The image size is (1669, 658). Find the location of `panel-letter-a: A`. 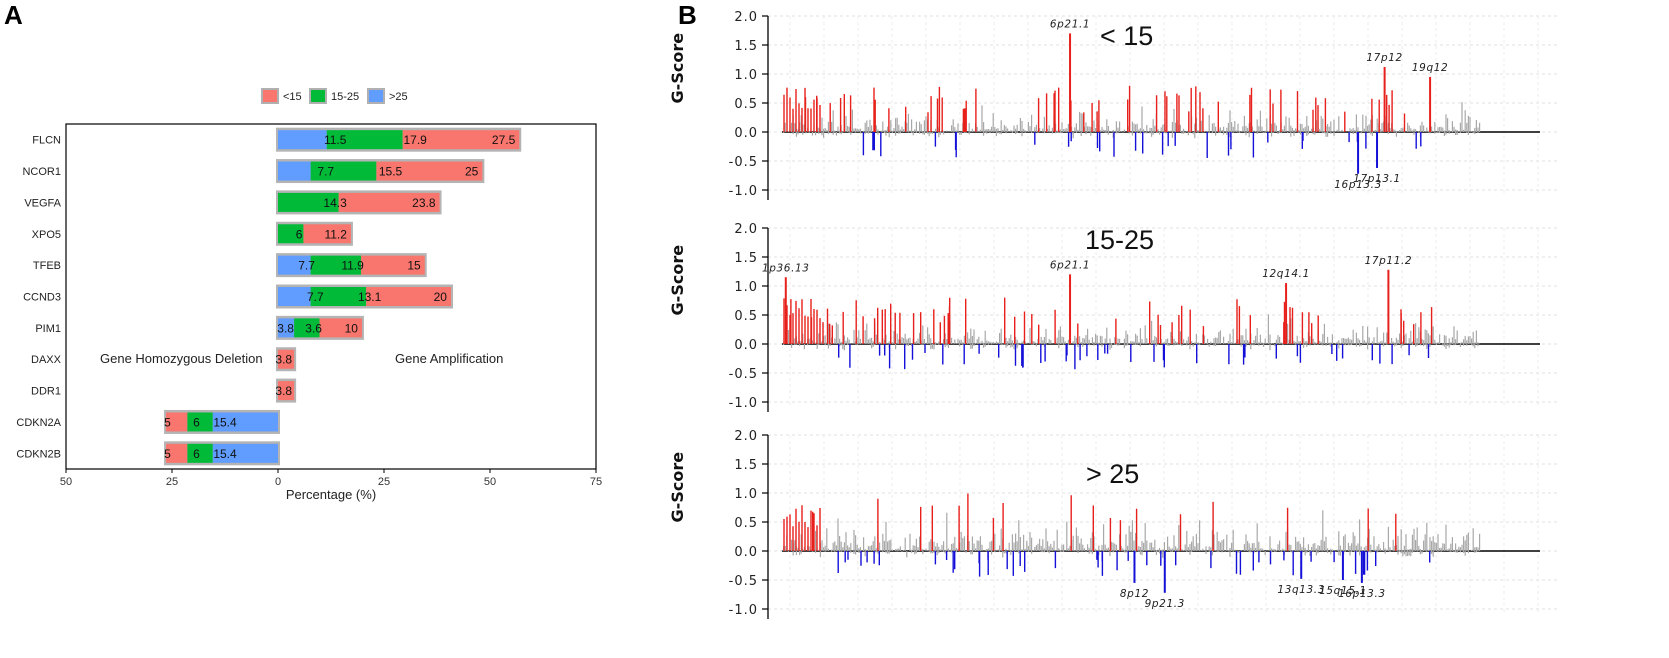

panel-letter-a: A is located at coordinates (13, 15).